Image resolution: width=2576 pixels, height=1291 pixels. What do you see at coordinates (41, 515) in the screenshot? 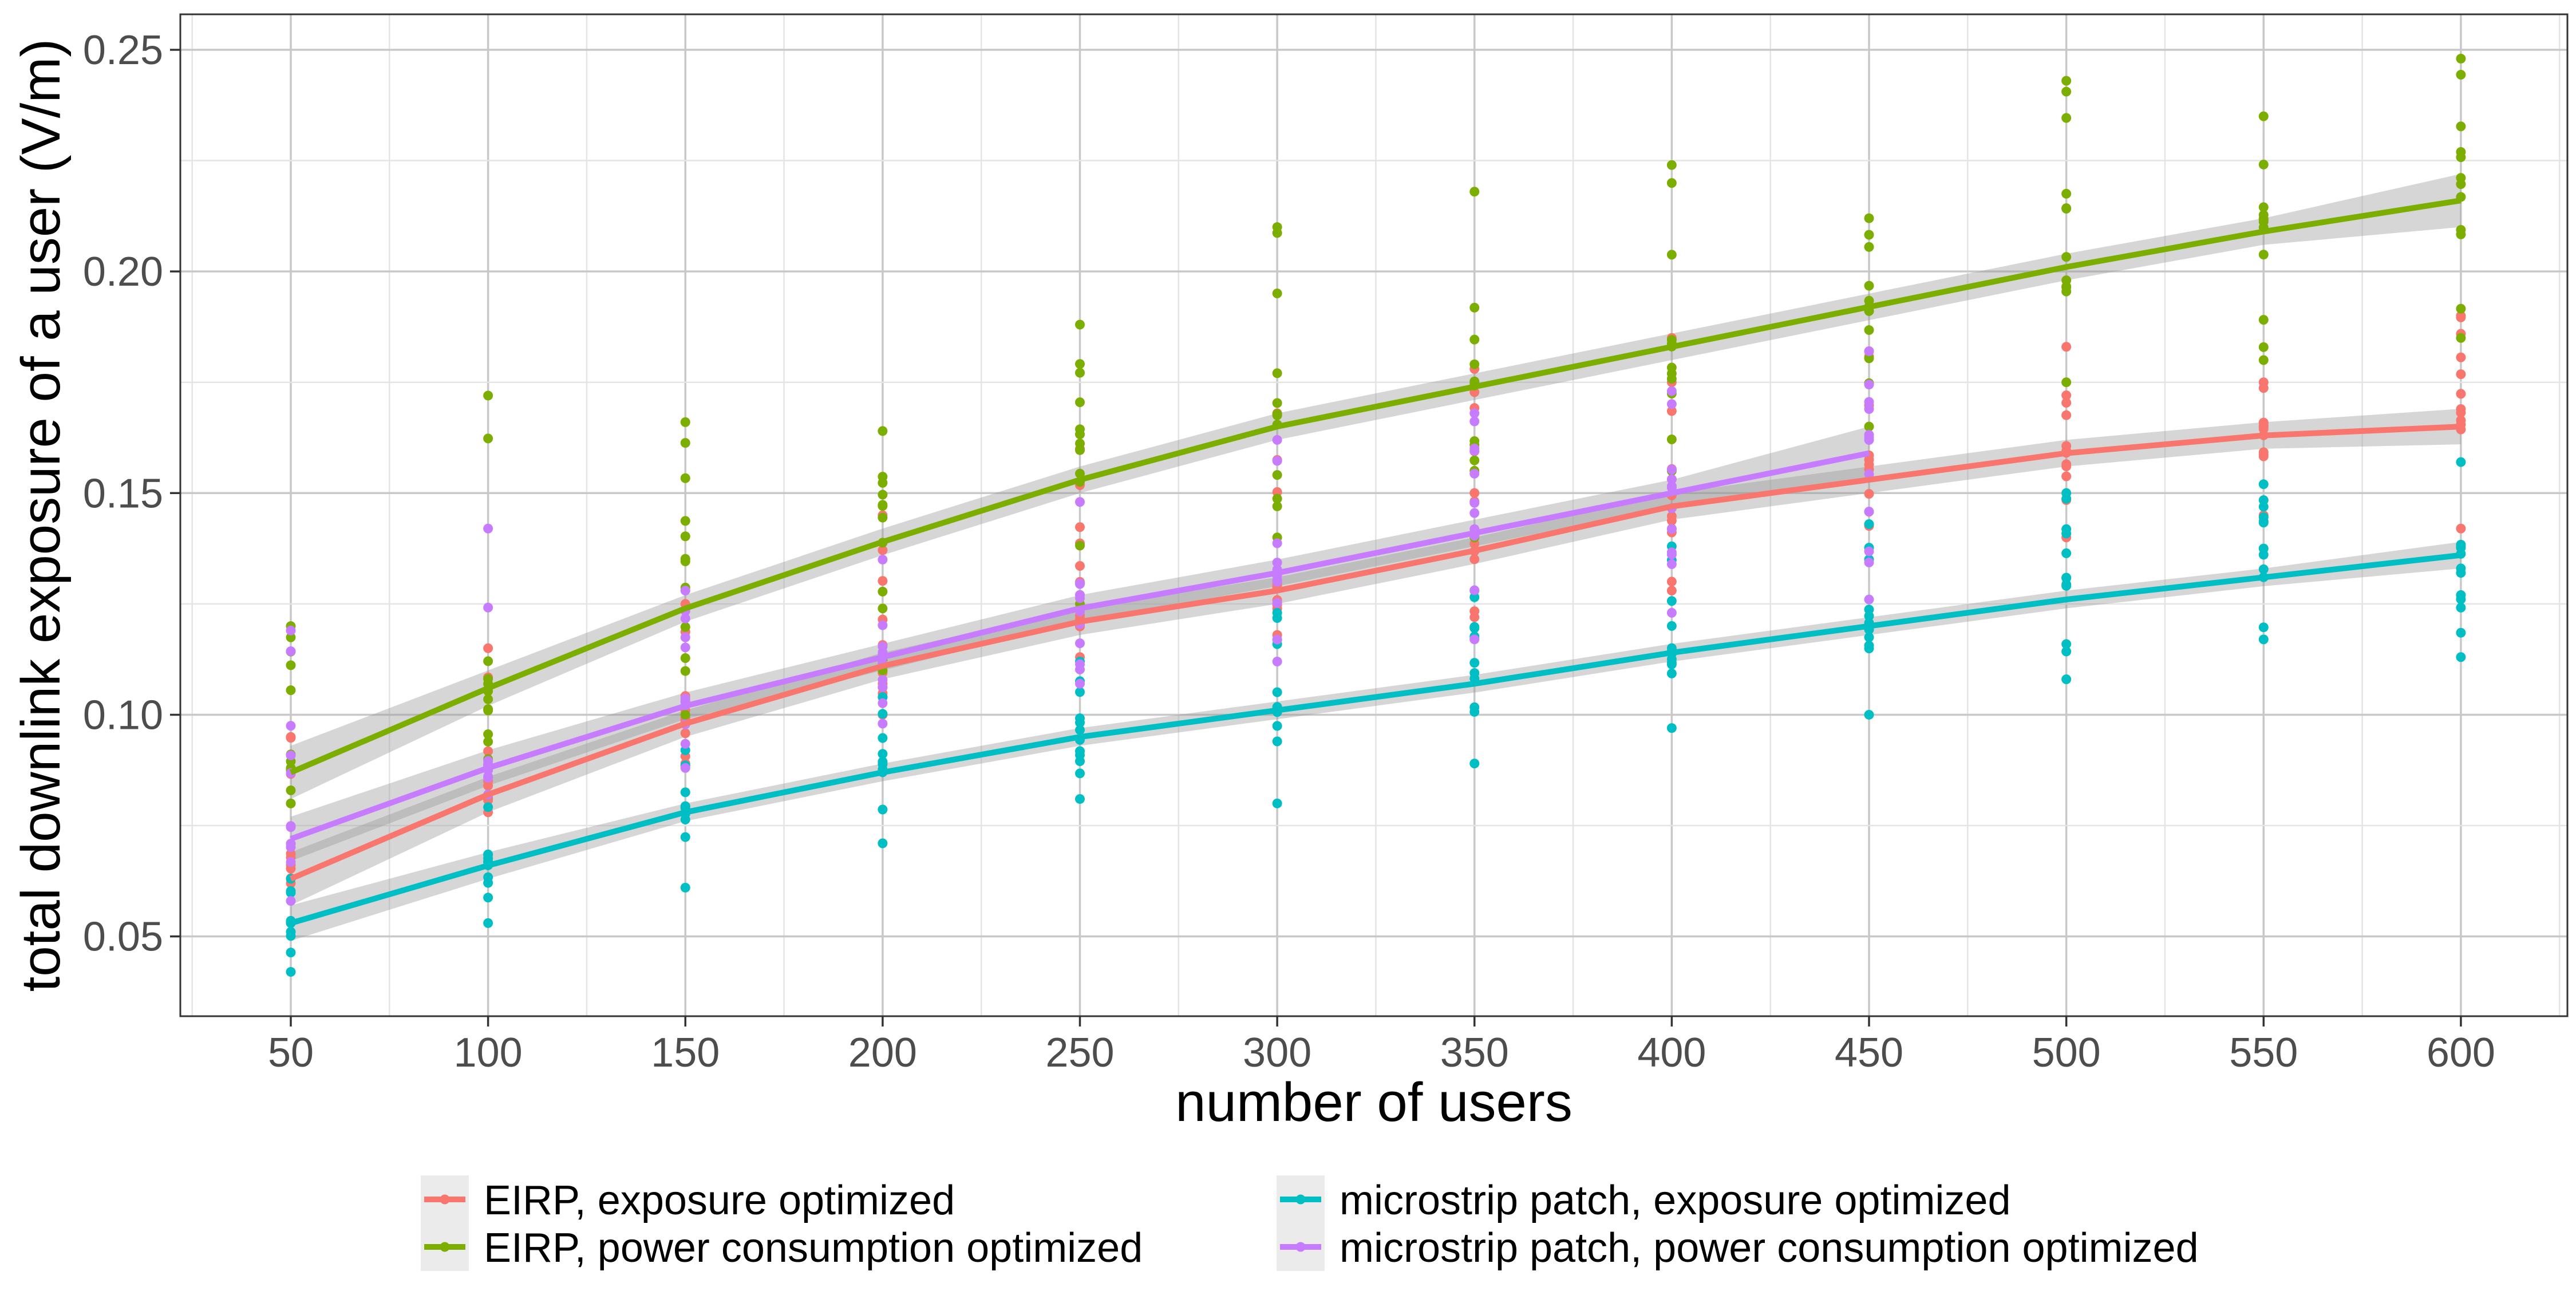
I see `y-axis-title: total downlink exposure of a user (V/m)` at bounding box center [41, 515].